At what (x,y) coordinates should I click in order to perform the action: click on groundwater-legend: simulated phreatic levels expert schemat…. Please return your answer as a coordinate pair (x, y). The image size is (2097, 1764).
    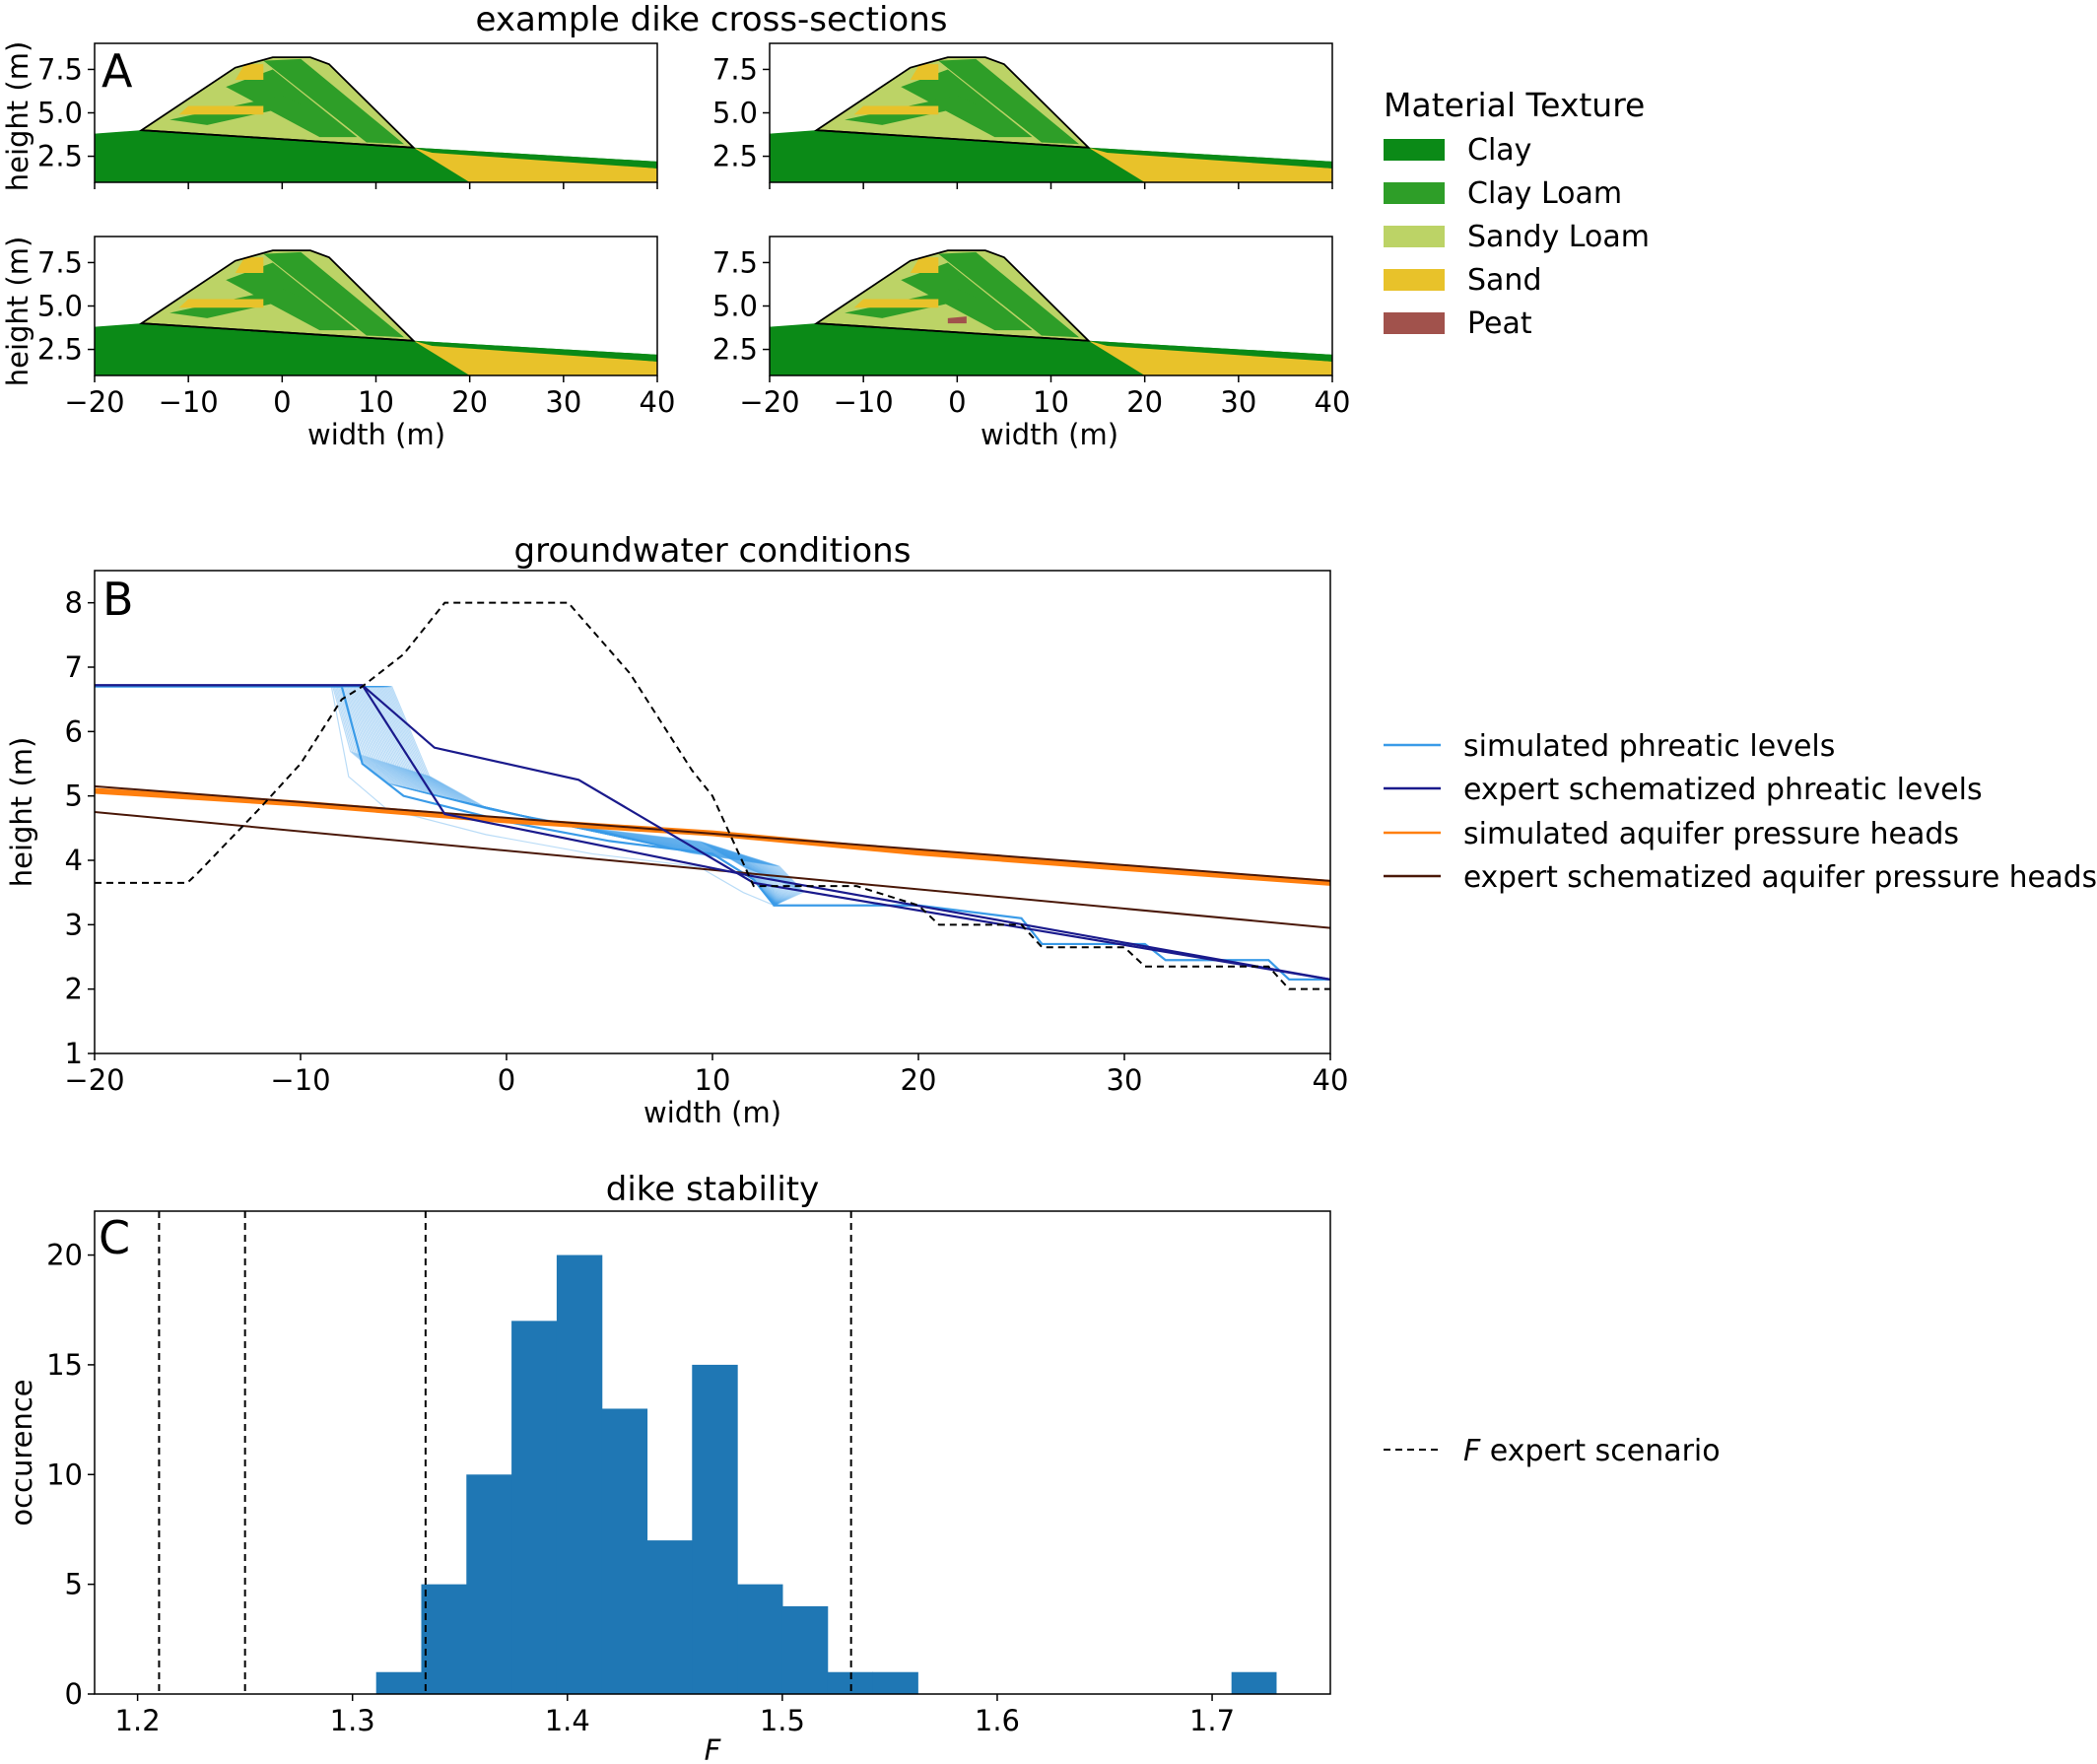
    Looking at the image, I should click on (1740, 812).